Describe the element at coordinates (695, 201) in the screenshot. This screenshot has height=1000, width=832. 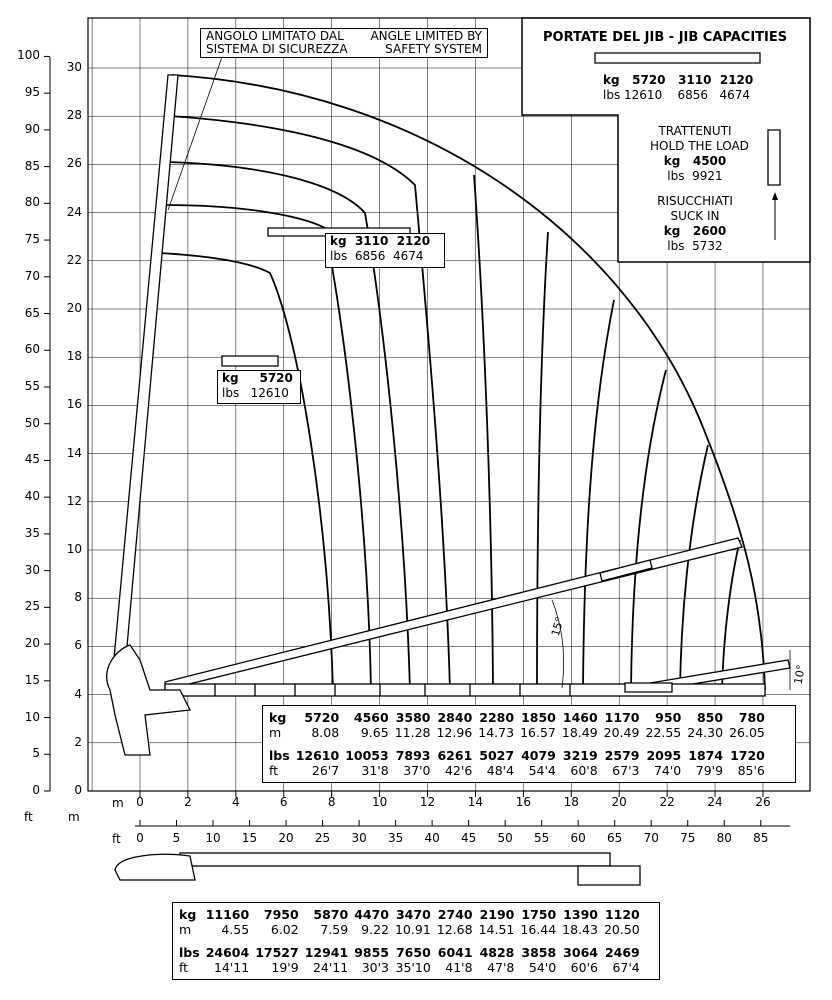
I see `suck-it: RISUCCHIATI` at that location.